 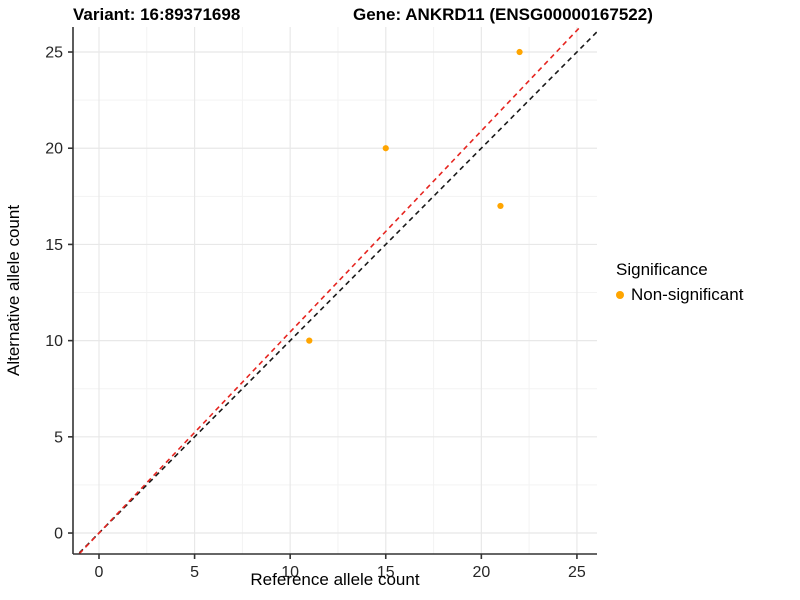 I want to click on plot-title-gene: Gene: ANKRD11 (ENSG00000167522), so click(x=503, y=14).